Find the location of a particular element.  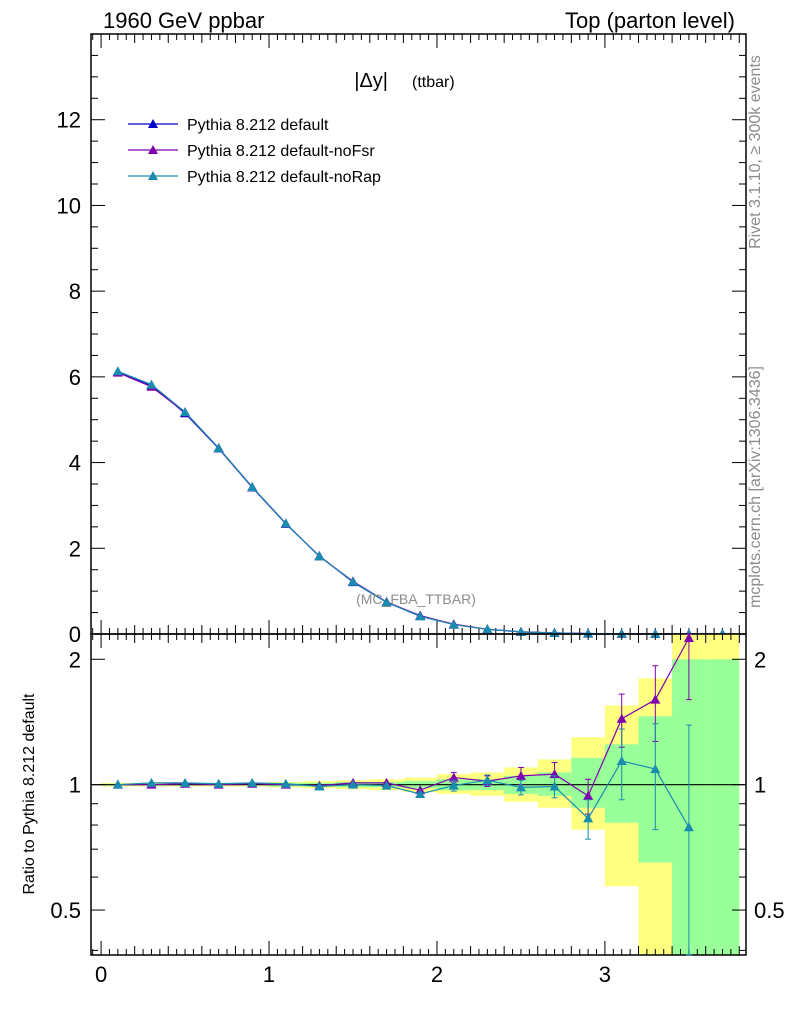

legend-label: Pythia 8.212 default is located at coordinates (258, 125).